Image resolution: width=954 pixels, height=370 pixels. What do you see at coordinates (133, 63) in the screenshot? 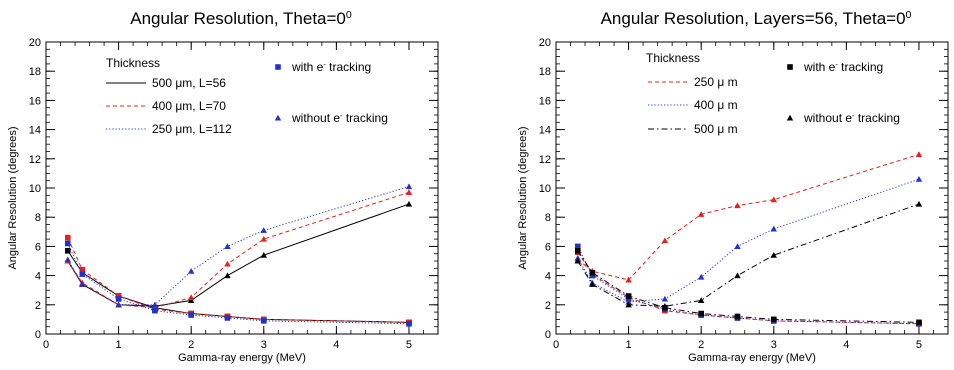
I see `legend-title: Thickness` at bounding box center [133, 63].